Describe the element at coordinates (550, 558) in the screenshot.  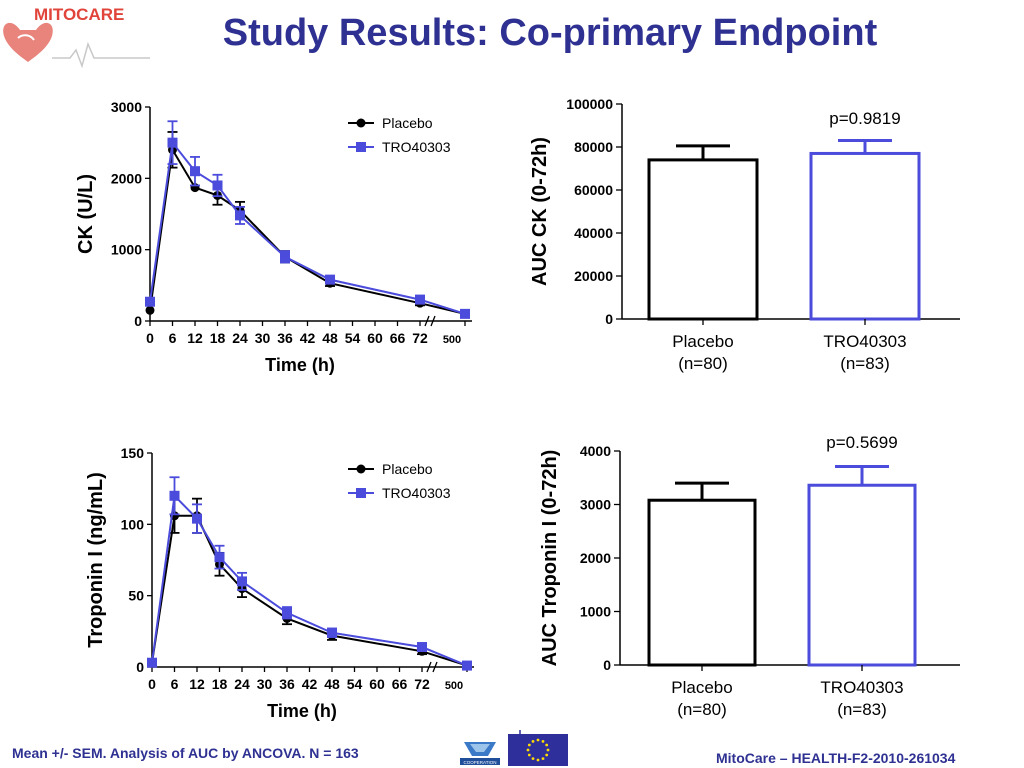
I see `y-axis-label: AUC Troponin I (0-72h)` at that location.